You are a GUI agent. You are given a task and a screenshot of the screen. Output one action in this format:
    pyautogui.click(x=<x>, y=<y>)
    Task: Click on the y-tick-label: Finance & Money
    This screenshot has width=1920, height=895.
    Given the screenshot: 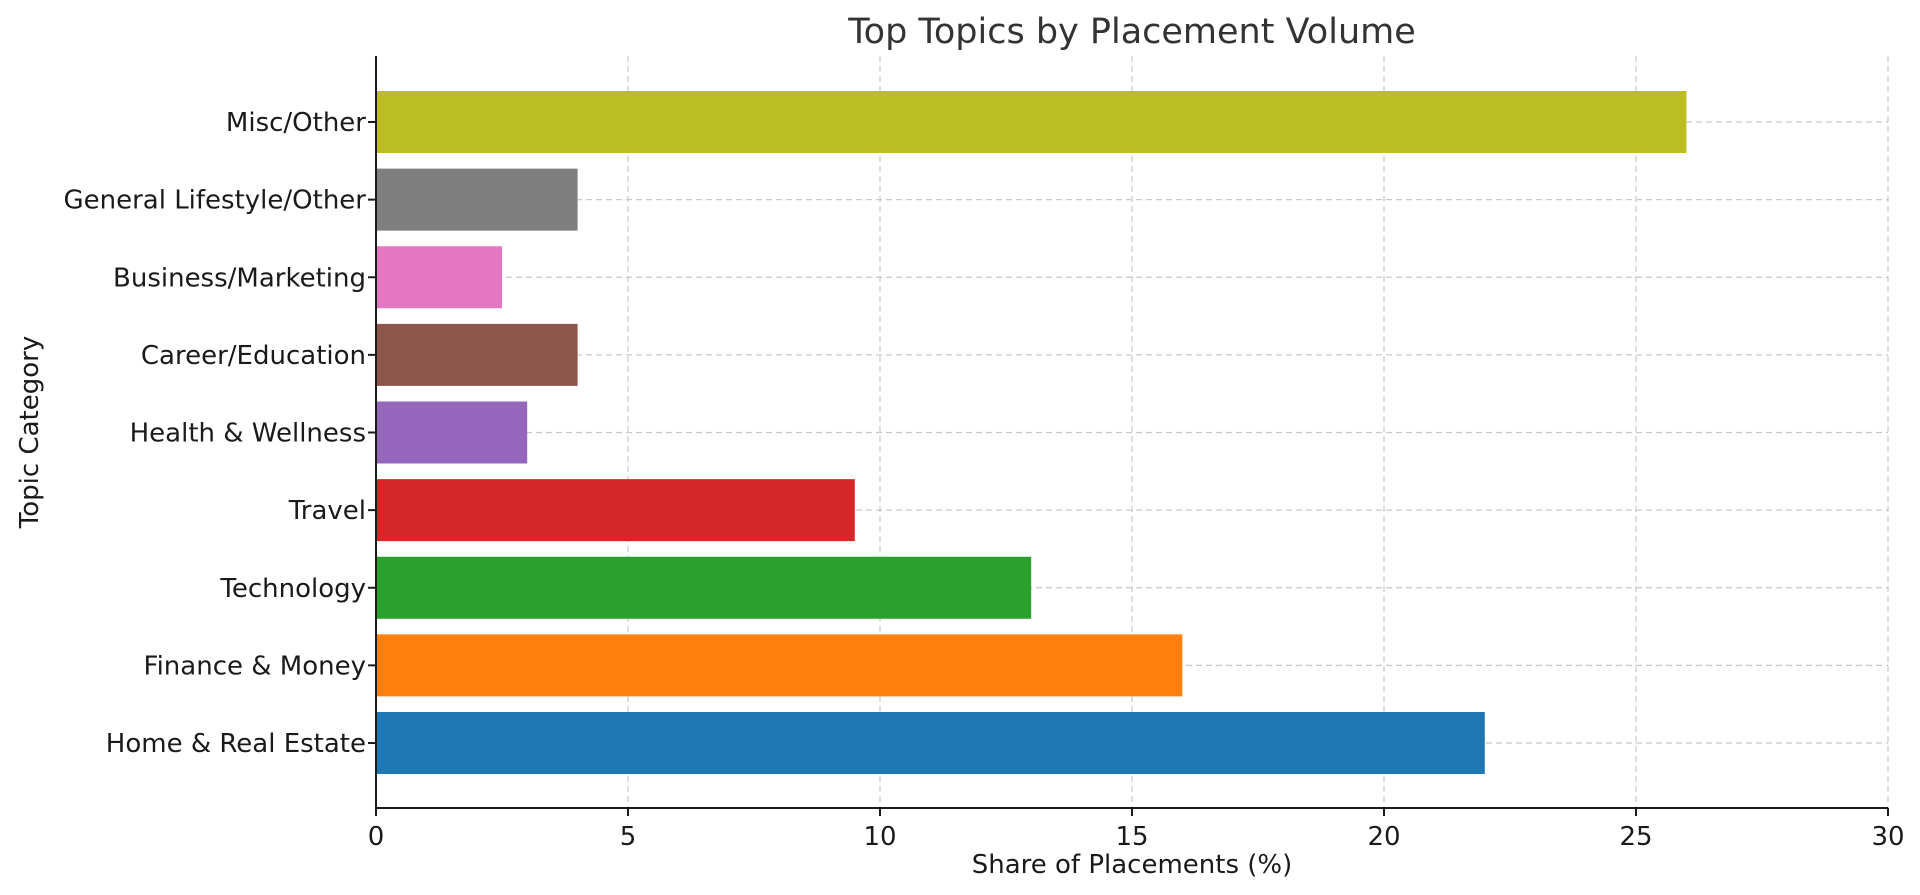 What is the action you would take?
    pyautogui.click(x=255, y=666)
    